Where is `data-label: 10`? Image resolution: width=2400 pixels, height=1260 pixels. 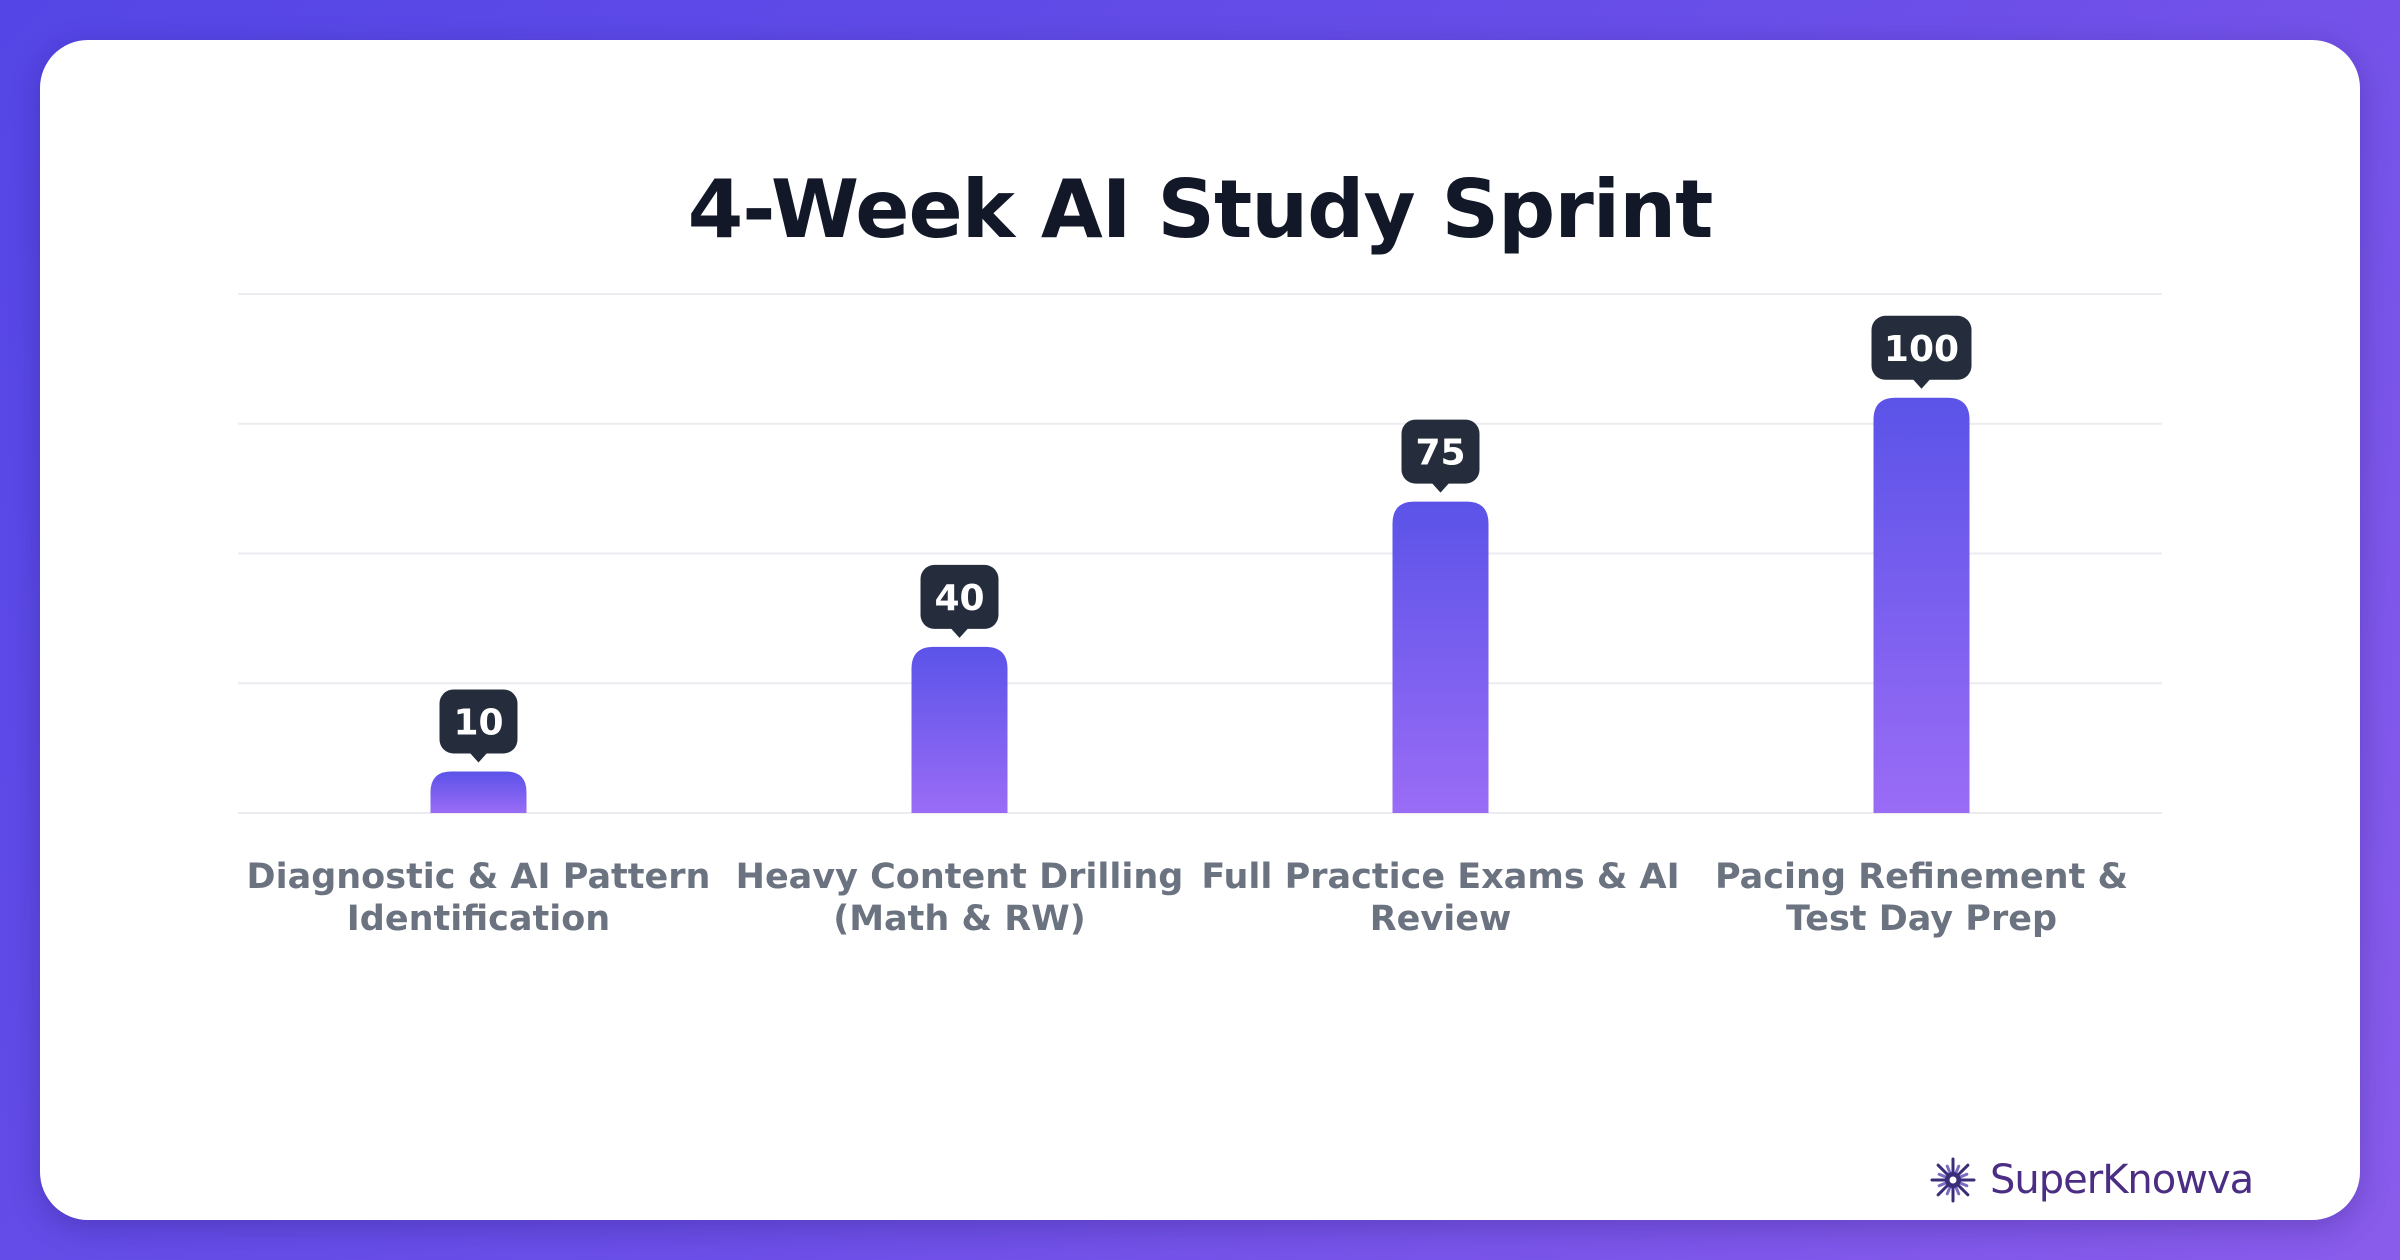 data-label: 10 is located at coordinates (478, 726).